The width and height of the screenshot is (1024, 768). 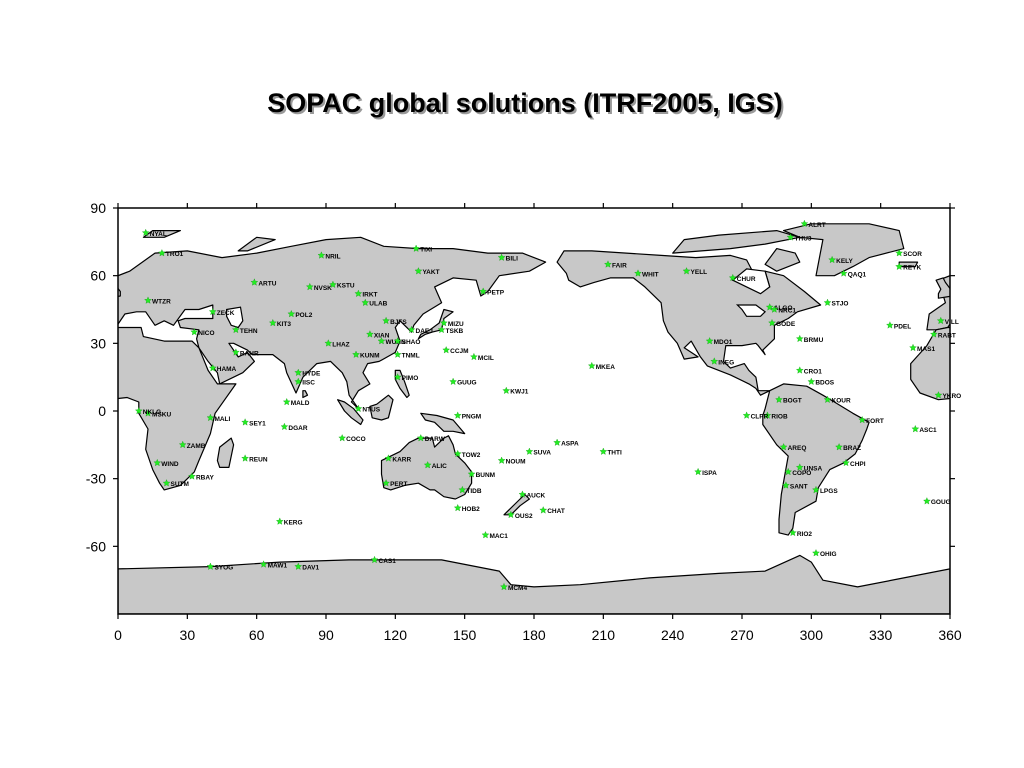 I want to click on station-label: HYDE, so click(x=311, y=374).